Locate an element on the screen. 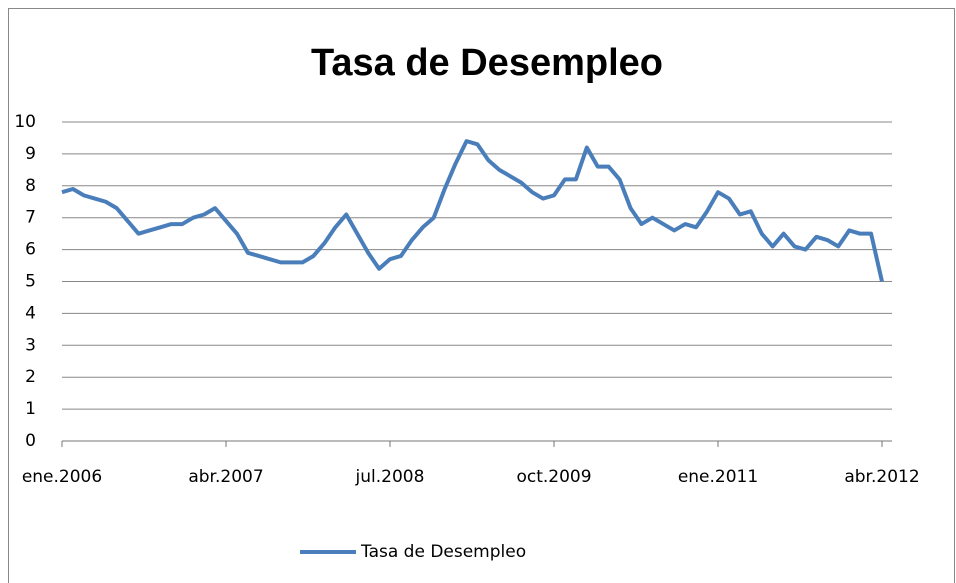 The height and width of the screenshot is (583, 956). y-tick-label: 4 is located at coordinates (30, 313).